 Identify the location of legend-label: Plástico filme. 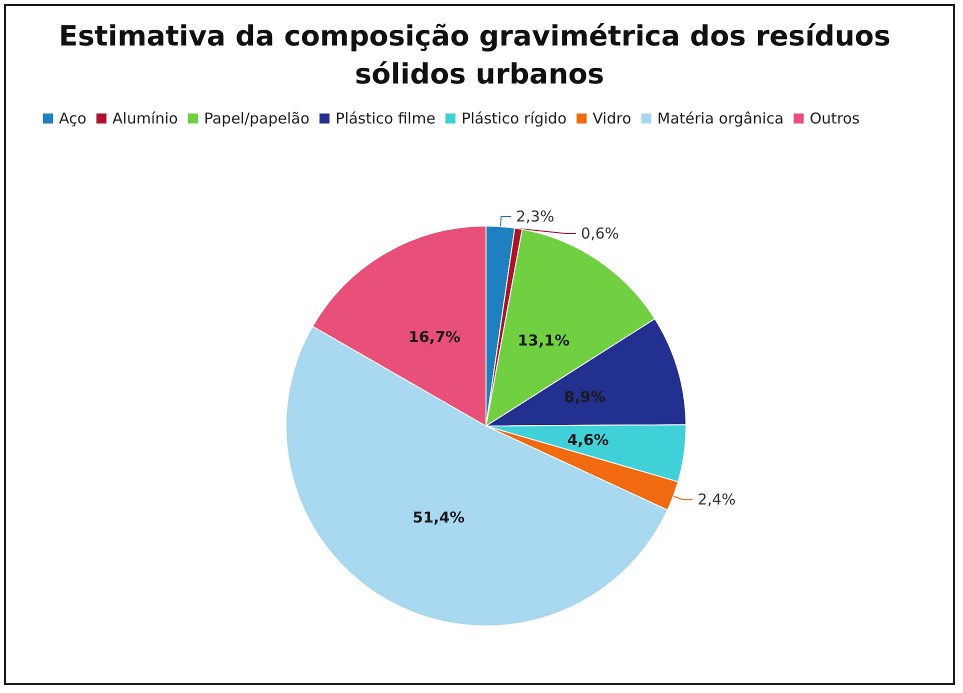
(386, 119).